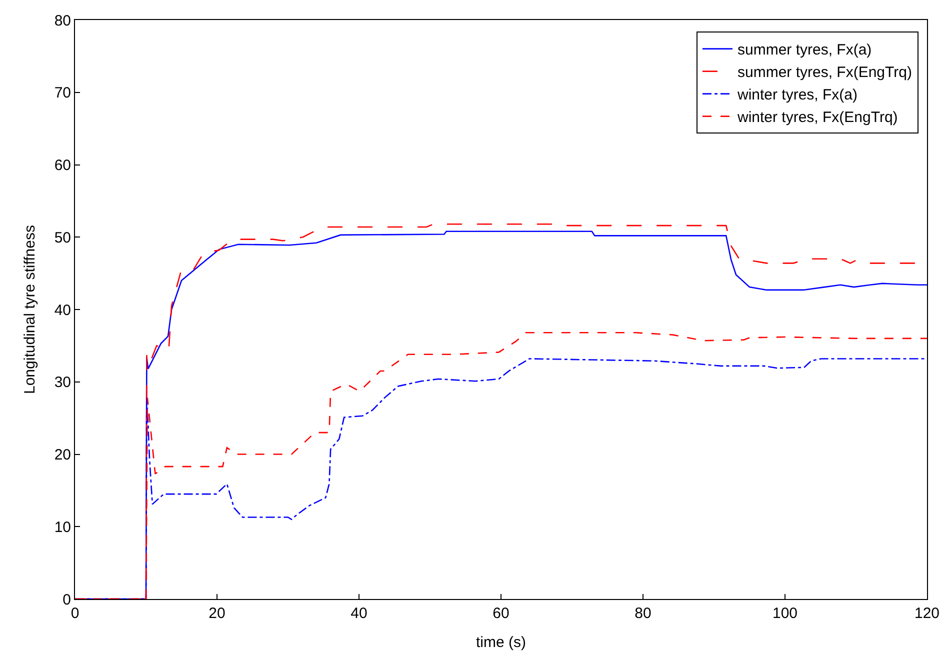 This screenshot has width=952, height=660. What do you see at coordinates (501, 613) in the screenshot?
I see `x-tick-label: 60` at bounding box center [501, 613].